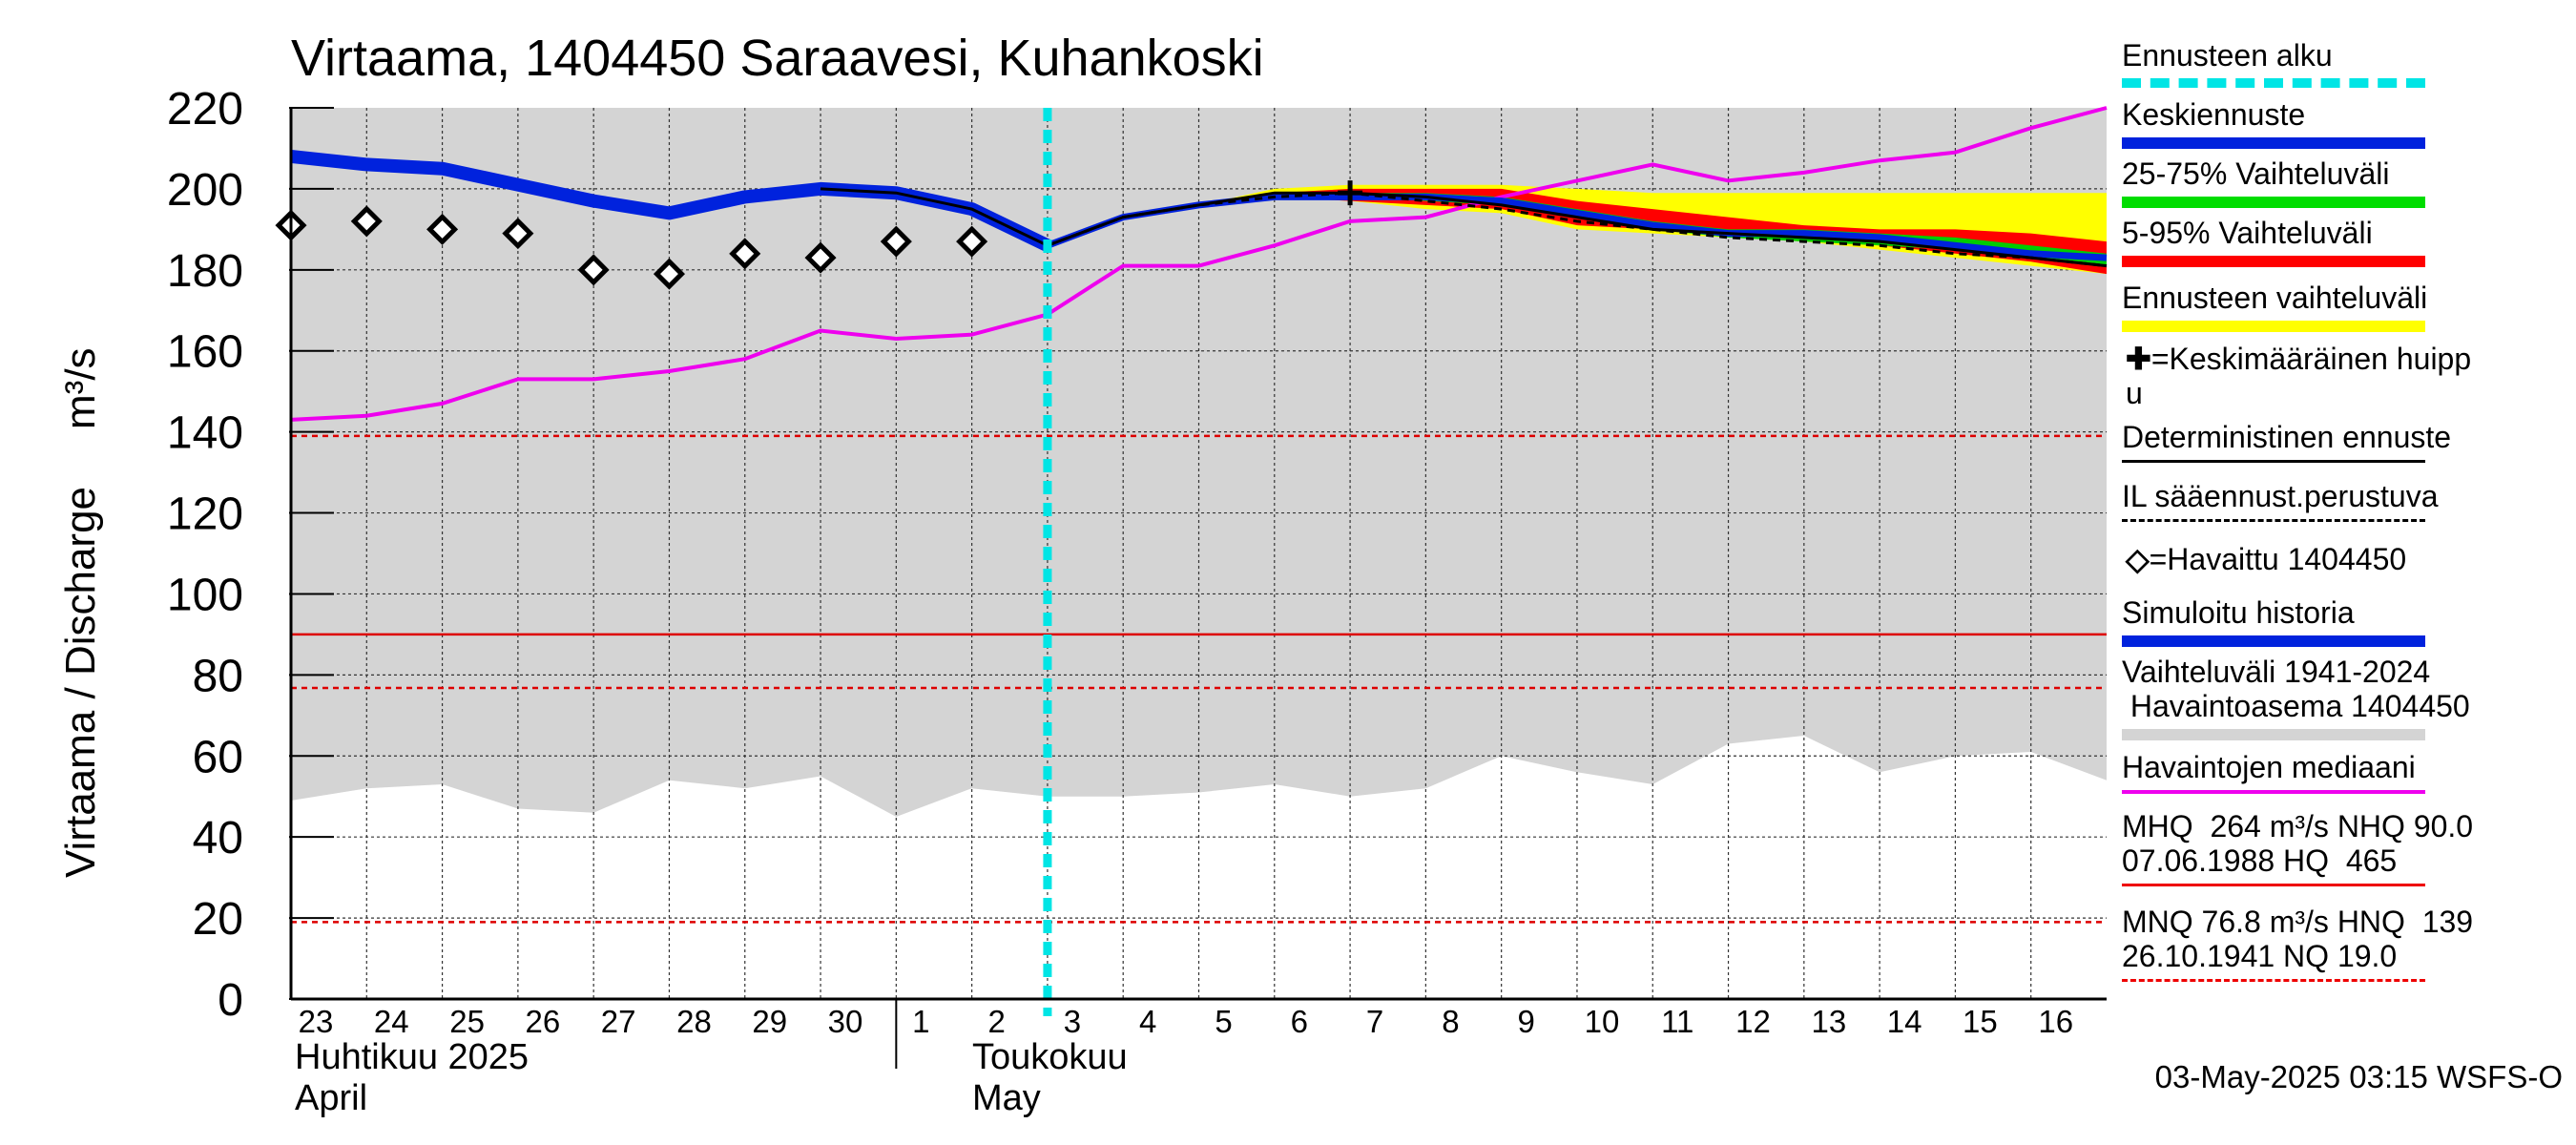 Image resolution: width=2576 pixels, height=1145 pixels. Describe the element at coordinates (1980, 1022) in the screenshot. I see `x-tick-label: 15` at that location.